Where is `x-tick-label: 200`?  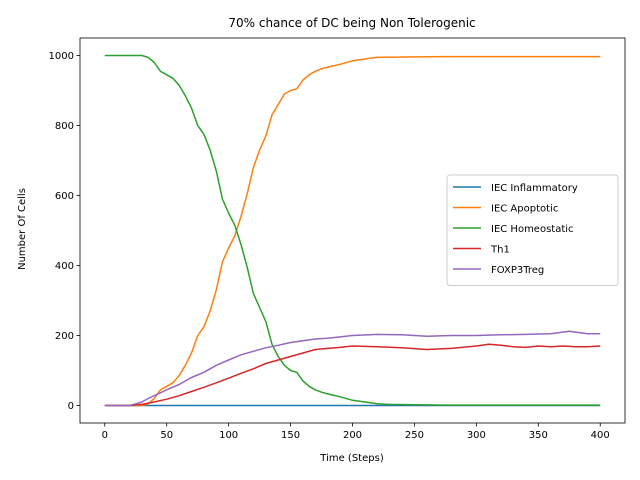
x-tick-label: 200 is located at coordinates (352, 435).